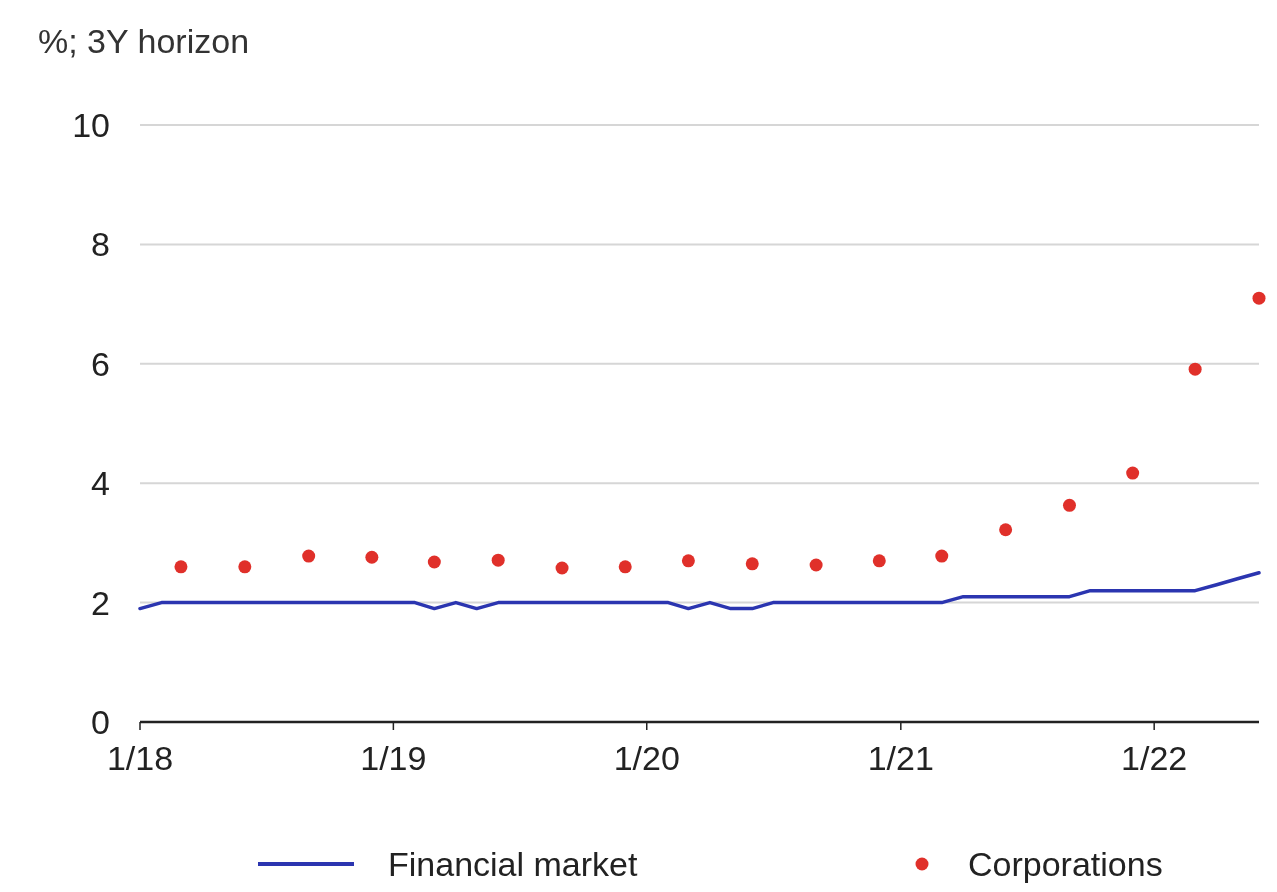  What do you see at coordinates (1154, 758) in the screenshot?
I see `x-tick-label: 1/22` at bounding box center [1154, 758].